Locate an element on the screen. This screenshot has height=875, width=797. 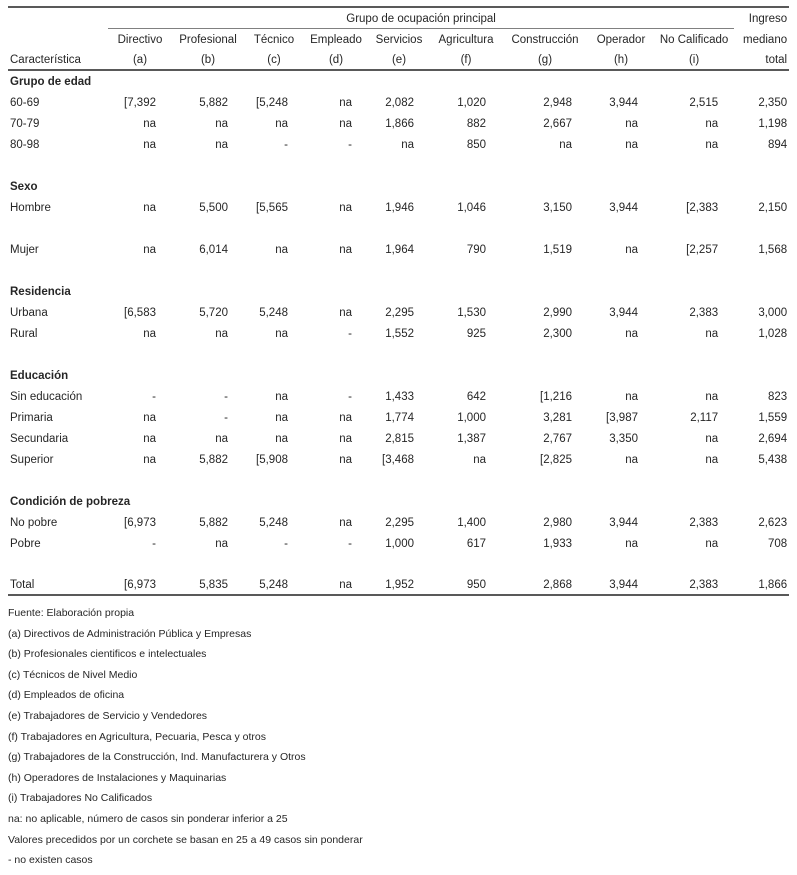
data-cell: 2,350 is located at coordinates (773, 103).